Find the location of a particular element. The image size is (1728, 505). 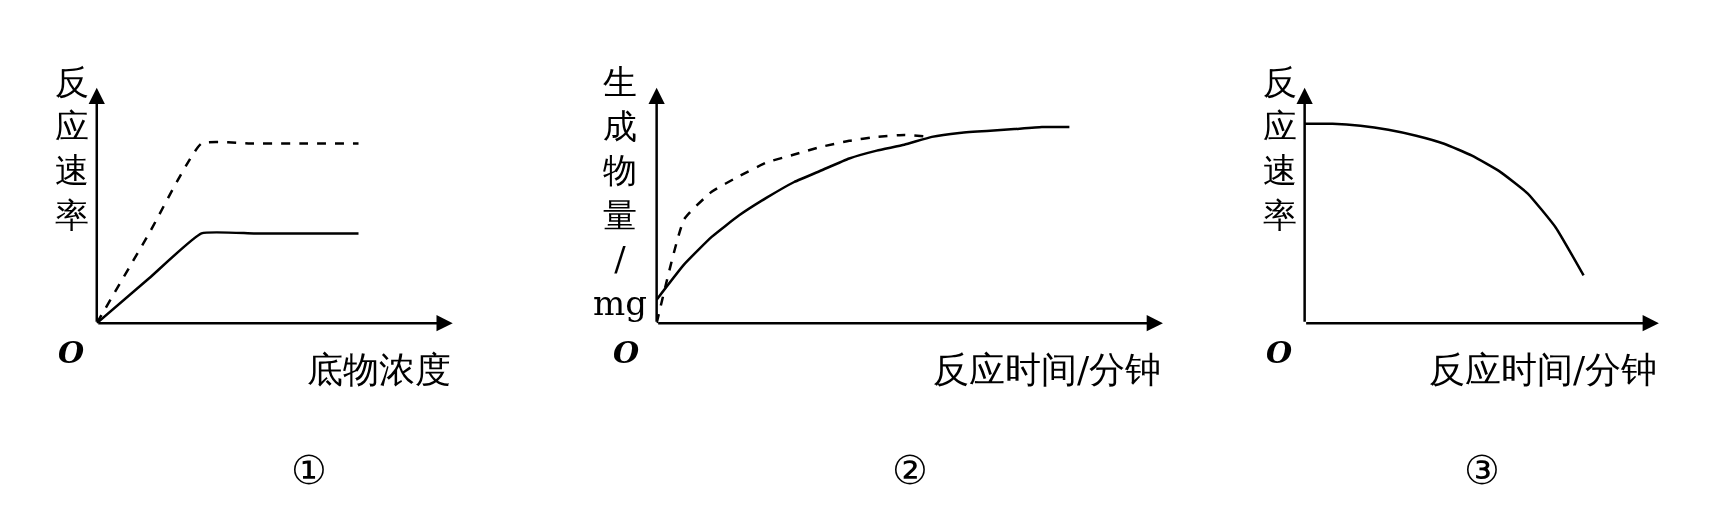

text: ② is located at coordinates (910, 470).